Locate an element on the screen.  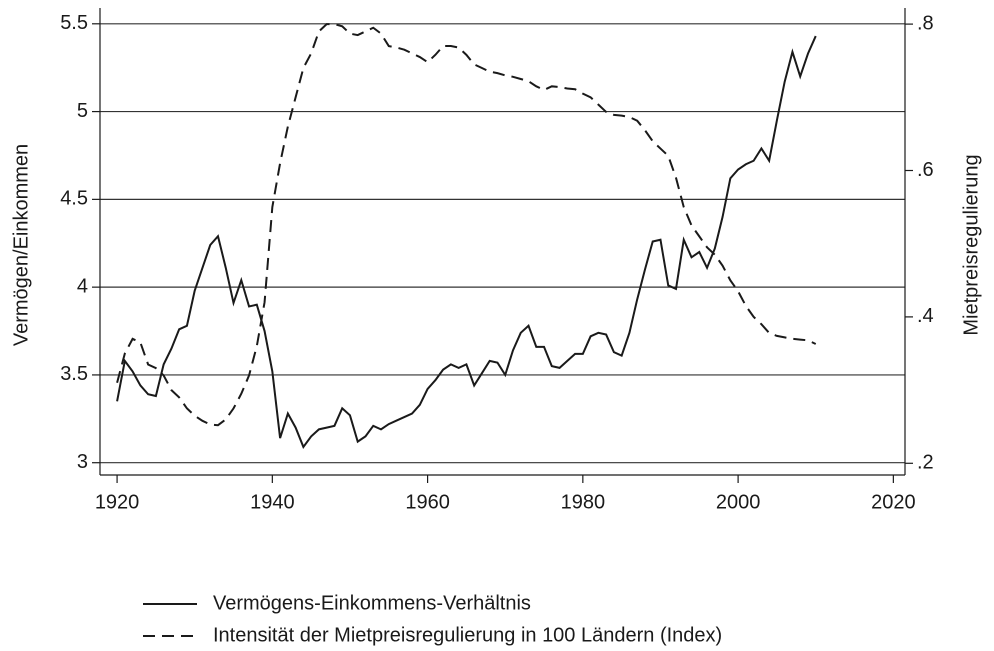
x-tick-label: 1960 is located at coordinates (427, 502).